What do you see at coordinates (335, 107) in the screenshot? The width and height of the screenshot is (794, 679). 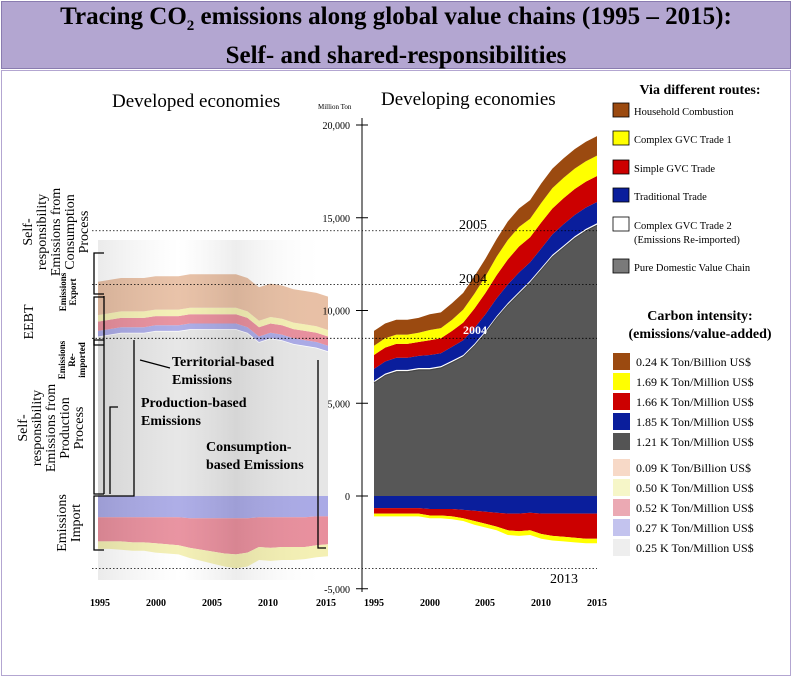 I see `units-label: Million Ton` at bounding box center [335, 107].